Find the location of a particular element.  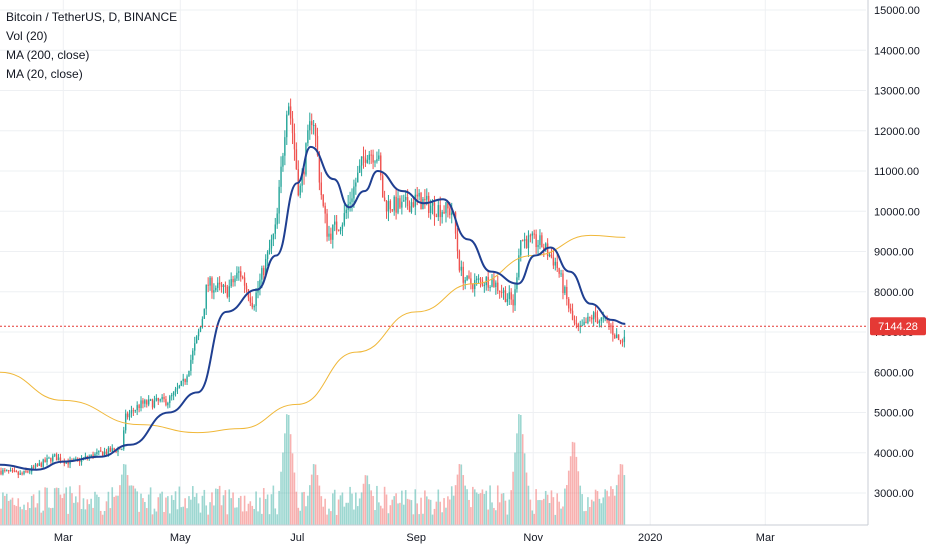

last-price-badge-bg is located at coordinates (898, 326).